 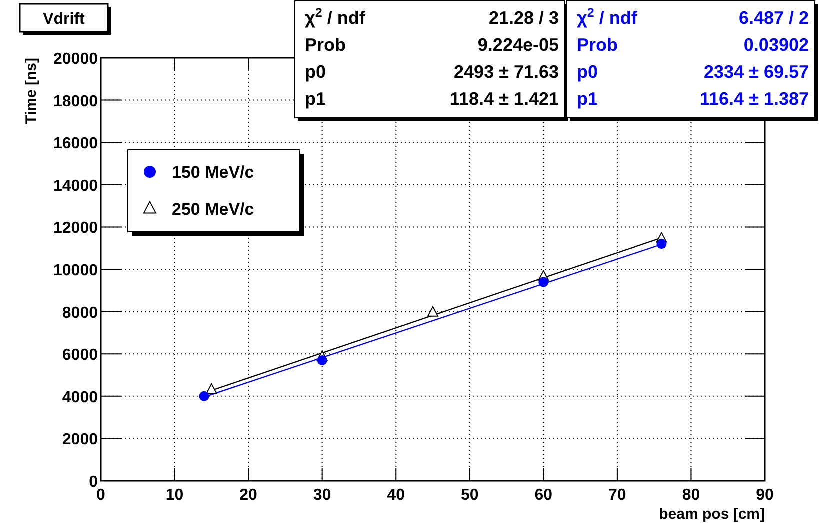 What do you see at coordinates (76, 271) in the screenshot?
I see `y-tick-label: 10000` at bounding box center [76, 271].